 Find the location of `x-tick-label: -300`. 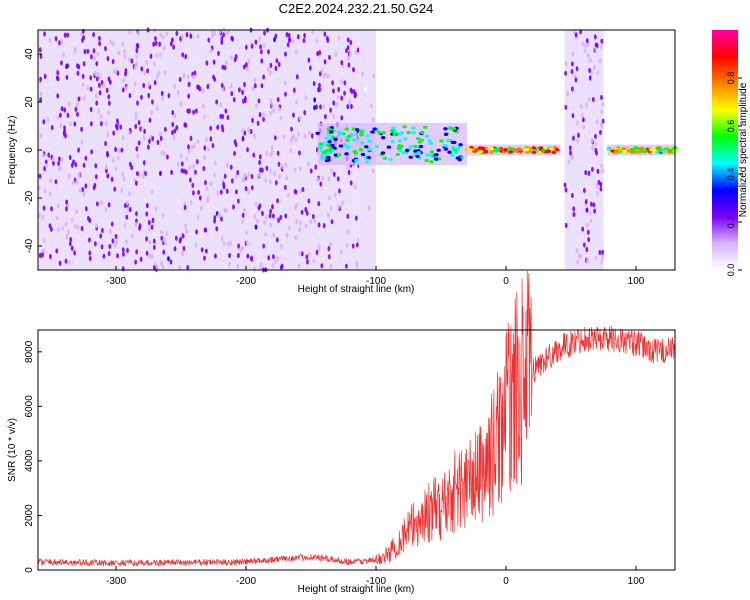

x-tick-label: -300 is located at coordinates (116, 581).